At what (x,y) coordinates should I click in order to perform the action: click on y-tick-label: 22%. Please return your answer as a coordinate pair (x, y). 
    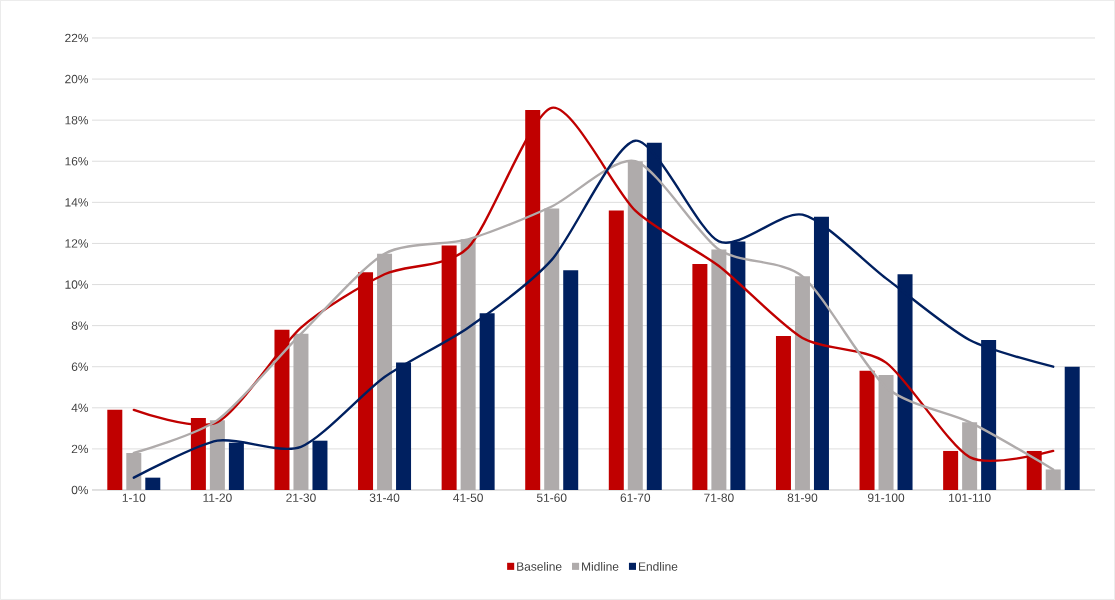
    Looking at the image, I should click on (77, 38).